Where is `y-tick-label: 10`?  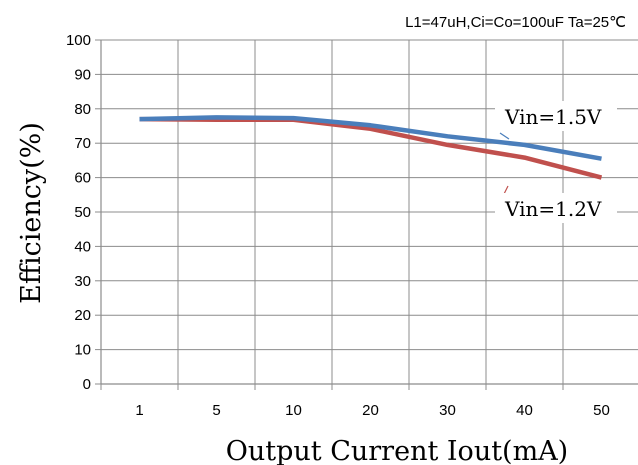
y-tick-label: 10 is located at coordinates (82, 350).